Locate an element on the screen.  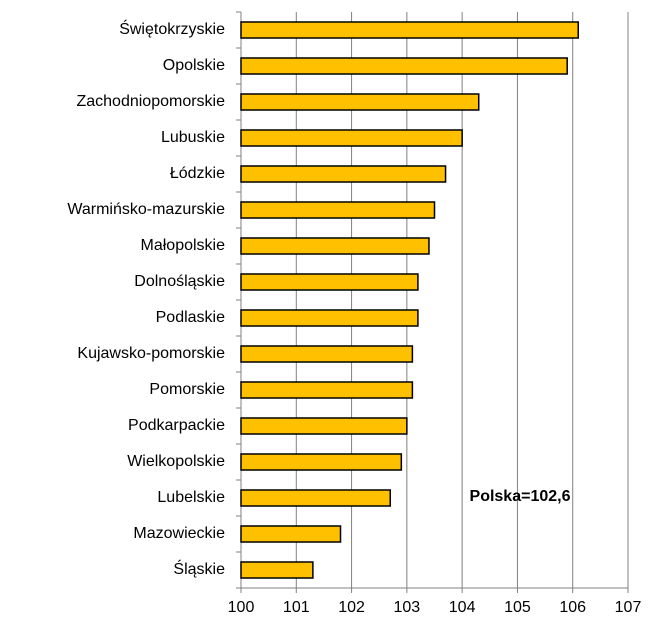
x-tick-label: 101 is located at coordinates (296, 607).